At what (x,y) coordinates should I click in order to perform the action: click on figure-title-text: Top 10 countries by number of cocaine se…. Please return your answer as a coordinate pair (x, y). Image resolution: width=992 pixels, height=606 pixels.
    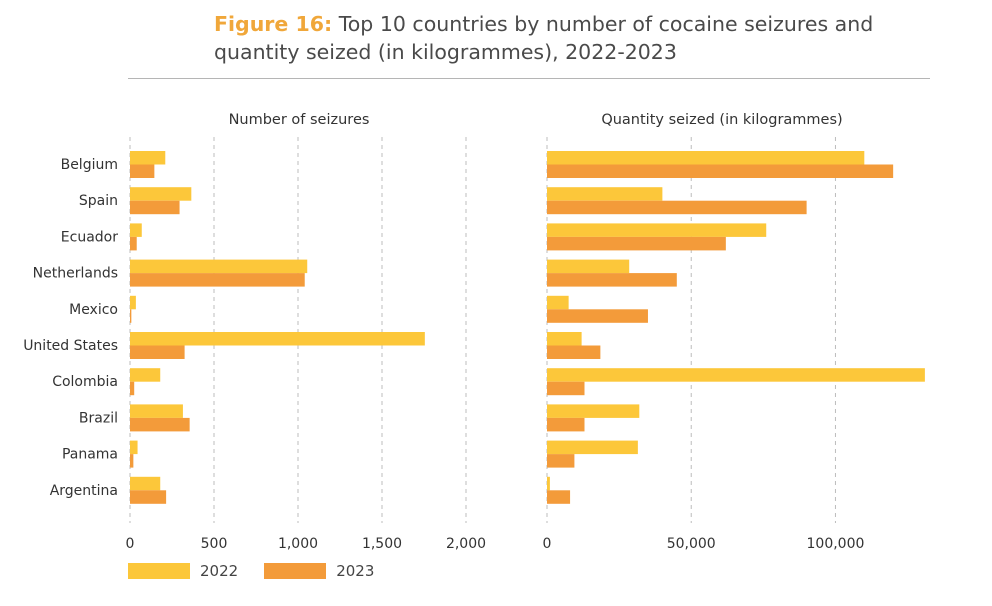
    Looking at the image, I should click on (544, 38).